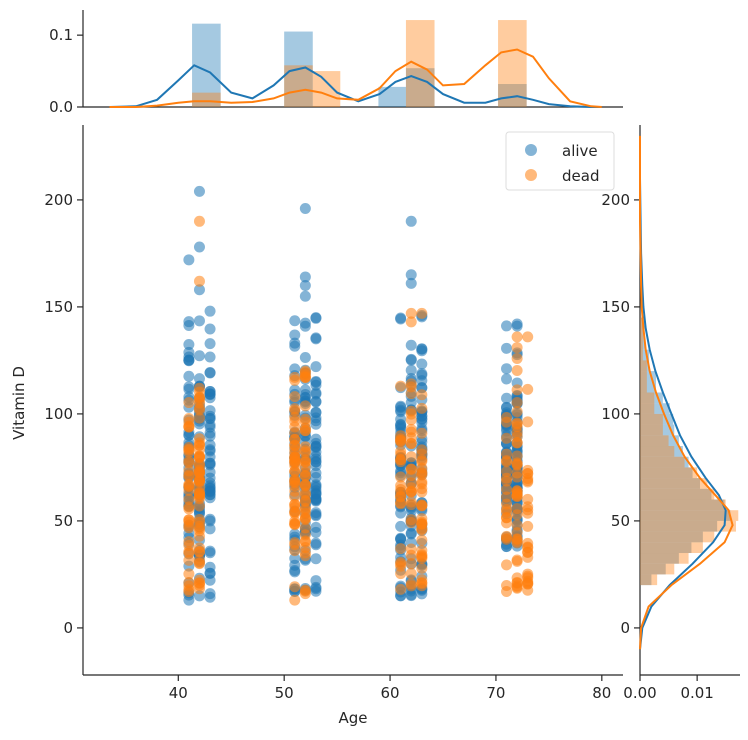 This screenshot has height=740, width=748. What do you see at coordinates (336, 63) in the screenshot?
I see `top-marginal-panel: 0.0 0.1` at bounding box center [336, 63].